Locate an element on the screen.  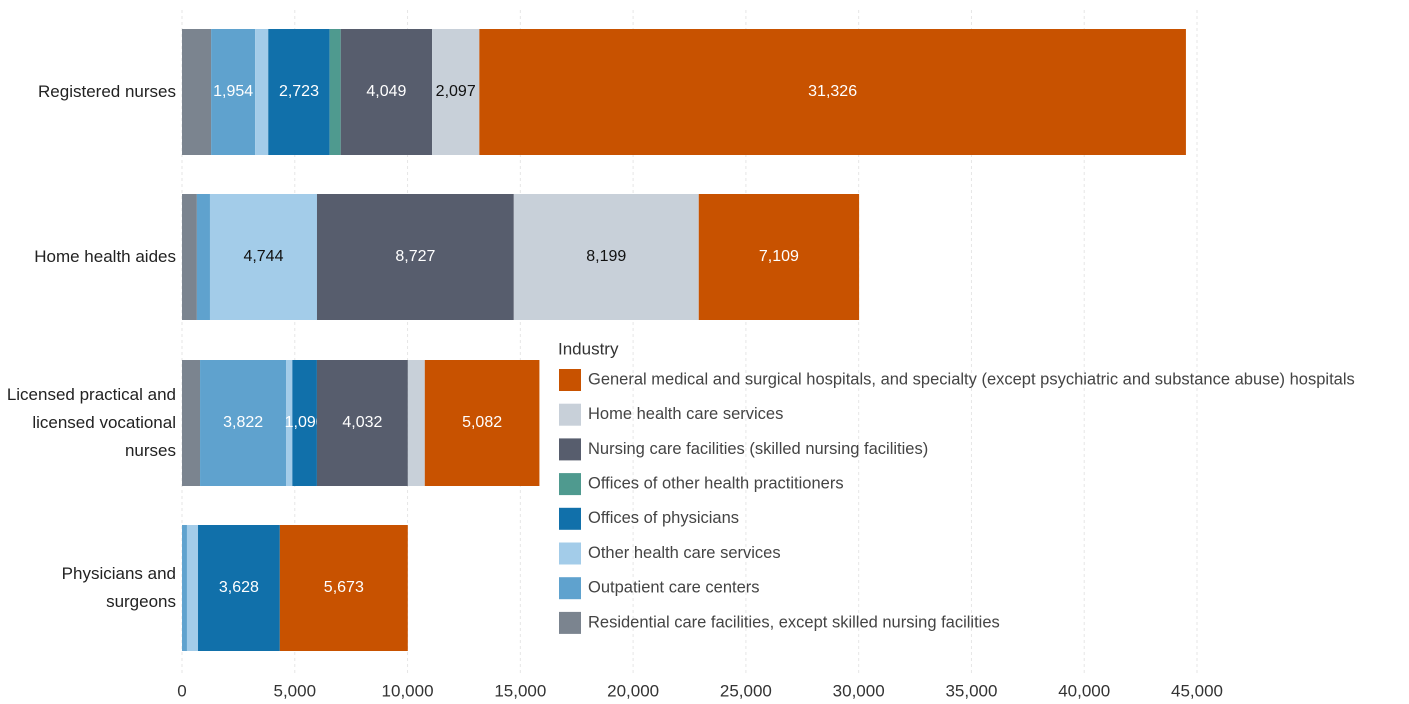
data-label: 8,727 is located at coordinates (415, 256).